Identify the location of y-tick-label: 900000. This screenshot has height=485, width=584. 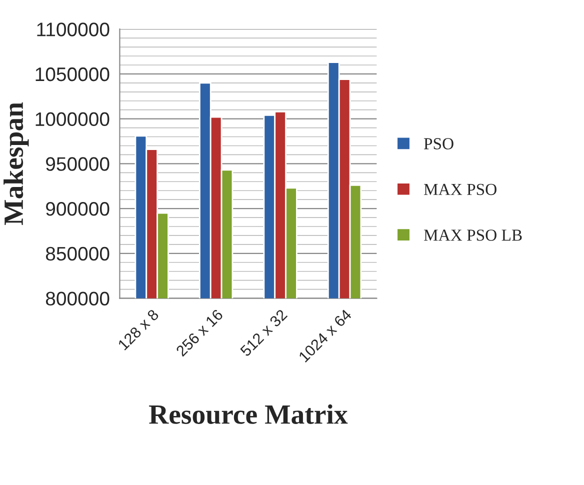
(78, 209).